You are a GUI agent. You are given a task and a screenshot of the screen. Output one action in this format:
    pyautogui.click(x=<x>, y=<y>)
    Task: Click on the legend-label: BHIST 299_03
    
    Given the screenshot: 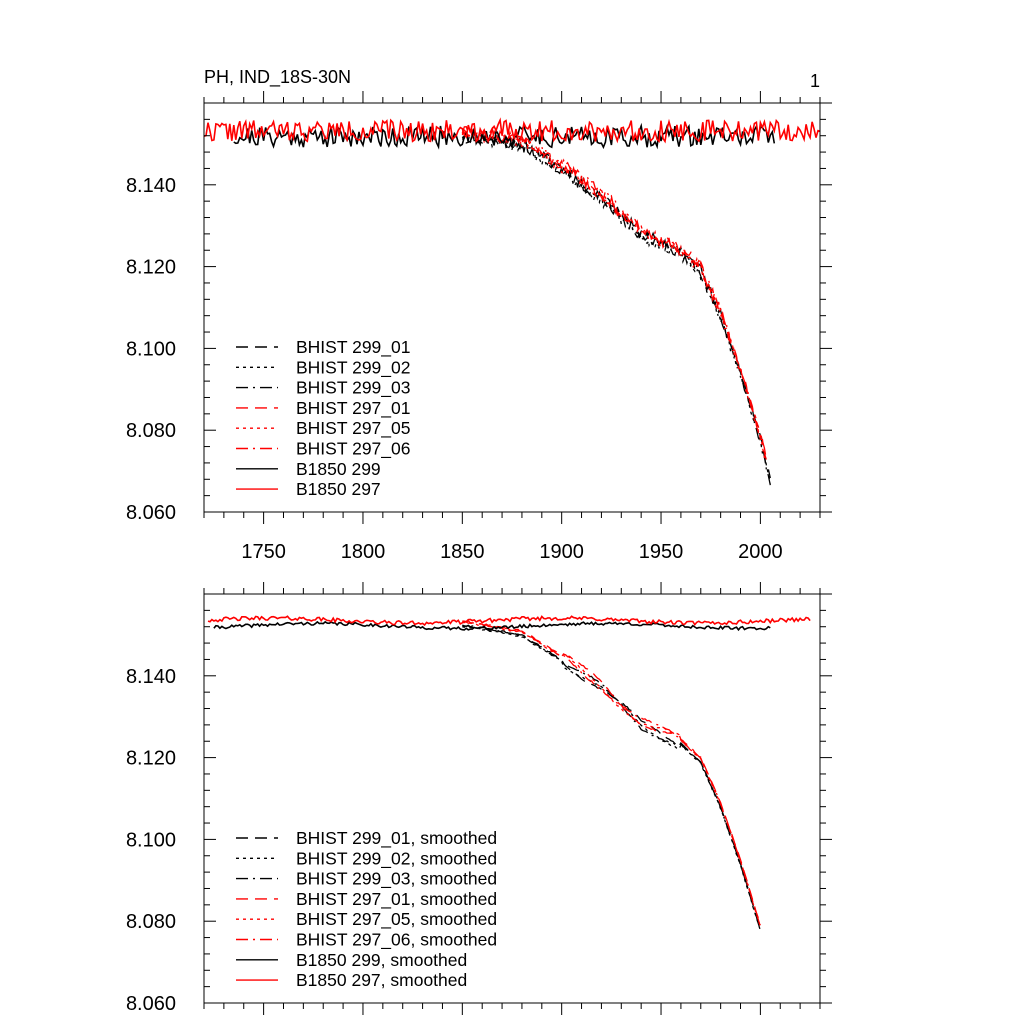 What is the action you would take?
    pyautogui.click(x=353, y=388)
    